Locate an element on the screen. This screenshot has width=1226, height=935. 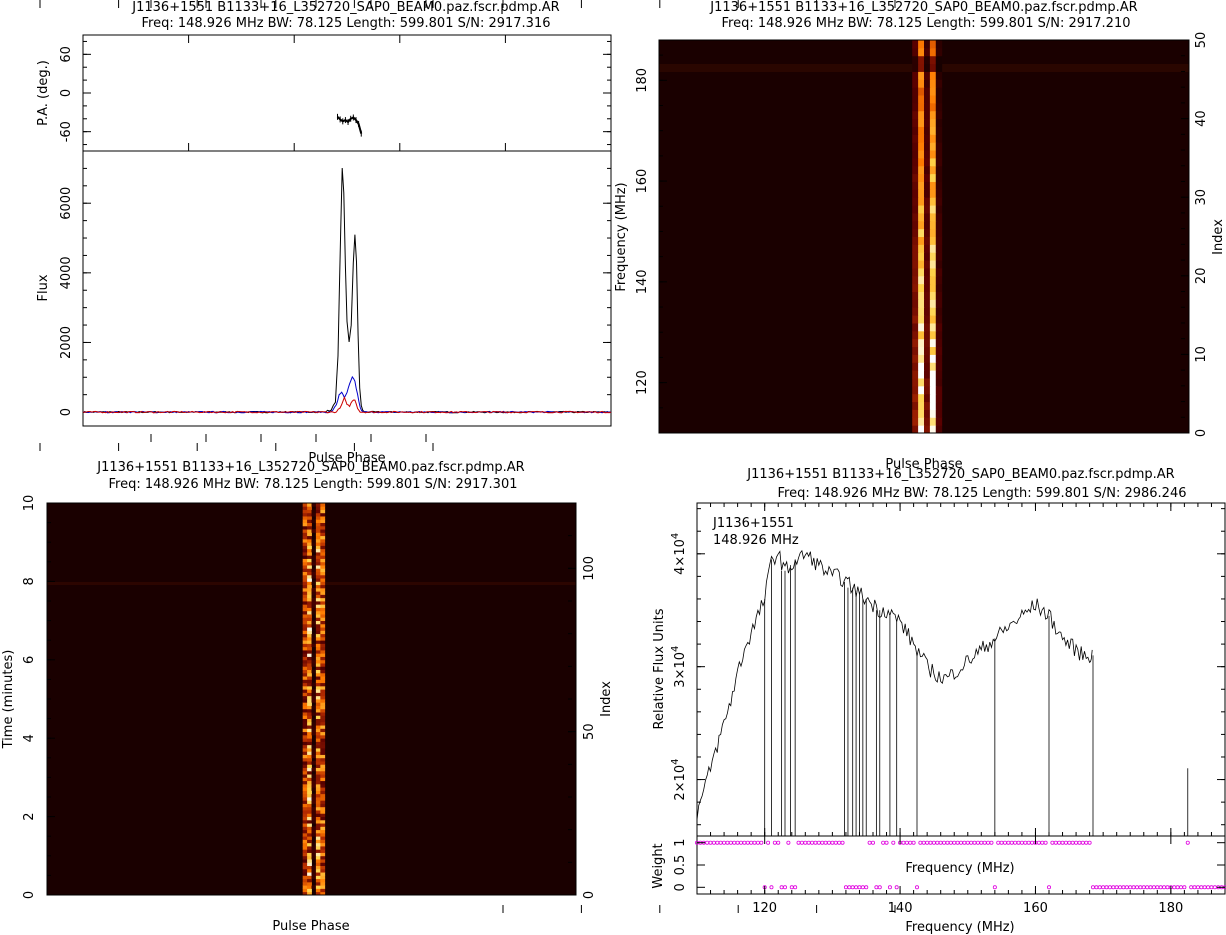
p1-flux-ytick-label: 6000 is located at coordinates (66, 203).